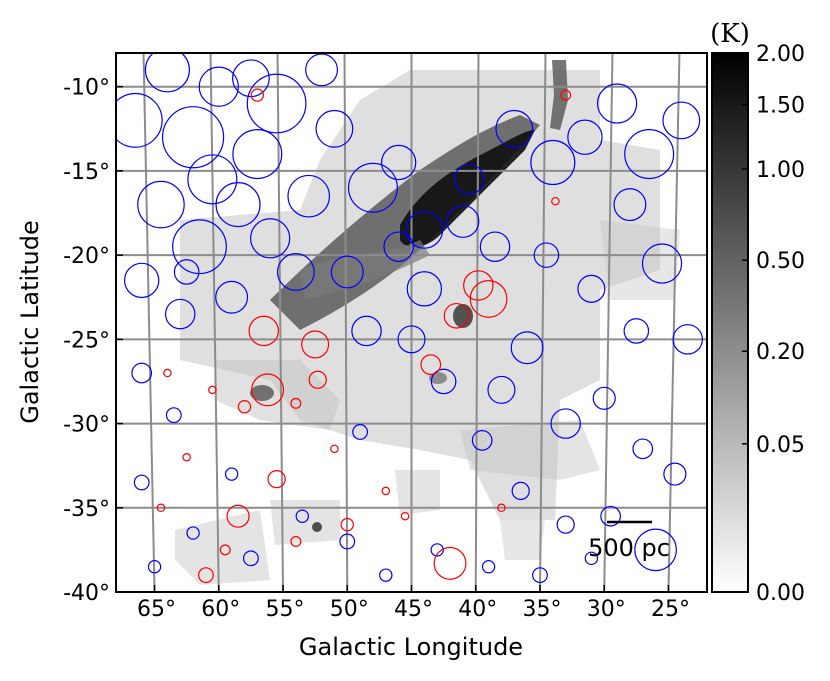 This screenshot has height=681, width=830. What do you see at coordinates (86, 88) in the screenshot?
I see `y-tick-label: -10°` at bounding box center [86, 88].